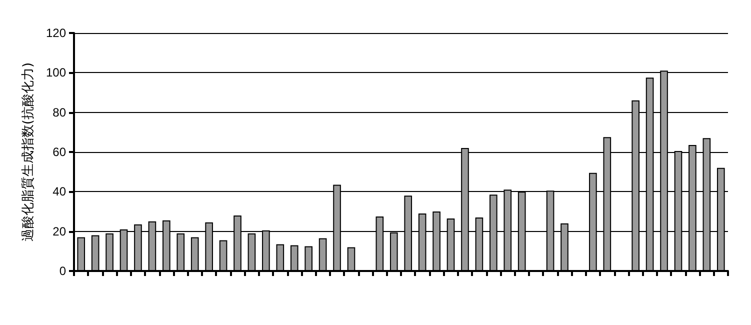  I want to click on y-tick-label: 100, so click(56, 73).